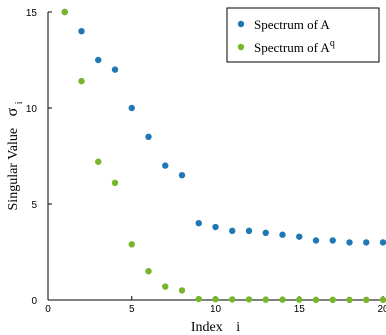 This screenshot has height=335, width=386. Describe the element at coordinates (132, 309) in the screenshot. I see `x-tick-label: 5` at that location.